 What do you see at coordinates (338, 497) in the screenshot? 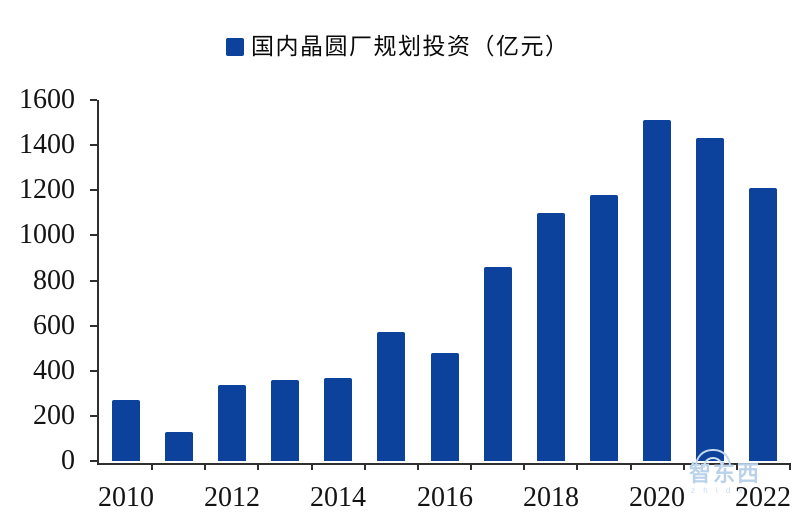
I see `x-axis-label-2014: 2014` at bounding box center [338, 497].